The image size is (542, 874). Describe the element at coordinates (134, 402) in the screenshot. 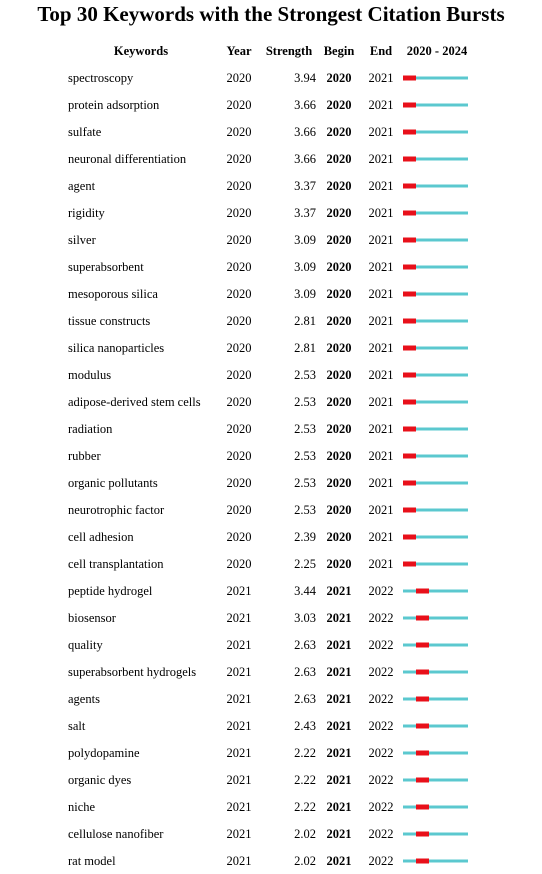

I see `keyword-label: adipose-derived stem cells` at that location.